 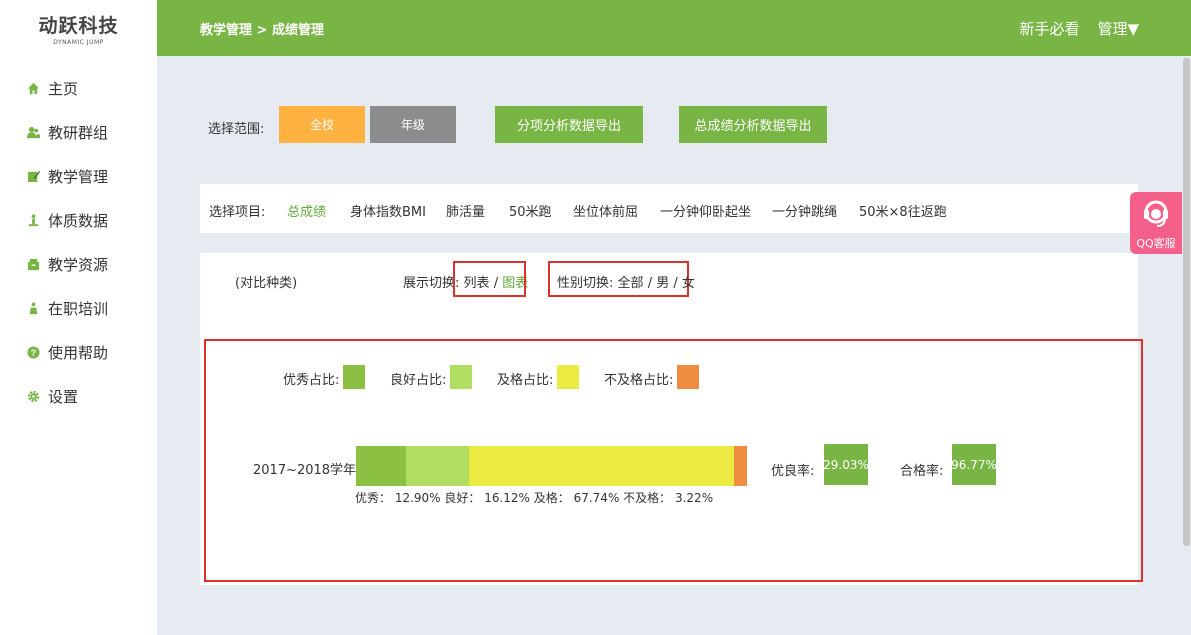 I want to click on project-label: 选择项目:, so click(x=237, y=212).